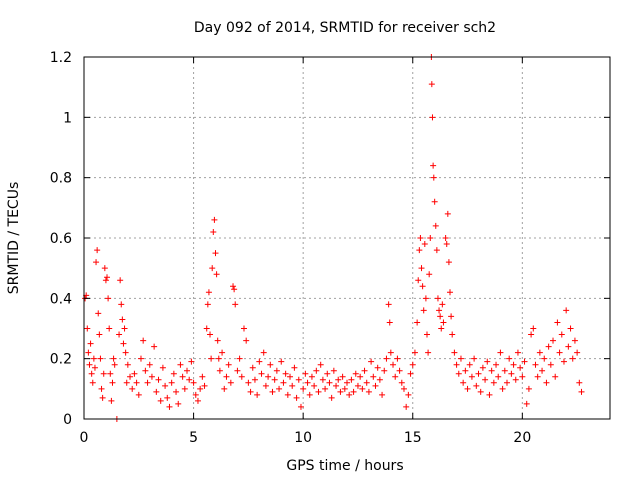 The width and height of the screenshot is (640, 480). Describe the element at coordinates (61, 239) in the screenshot. I see `y-tick-label: 0.6` at that location.